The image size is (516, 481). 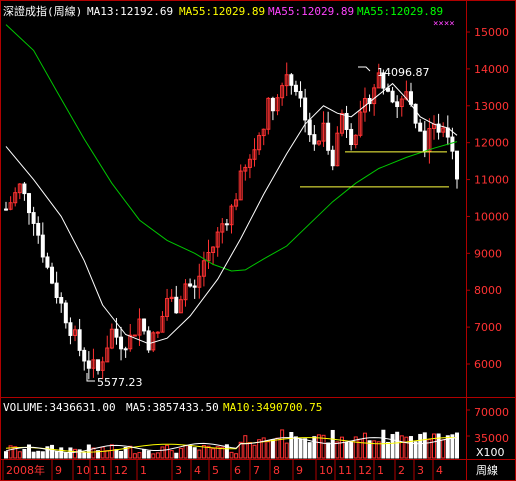 What do you see at coordinates (400, 11) in the screenshot?
I see `ma55-readout-c: MA55:12029.89` at bounding box center [400, 11].